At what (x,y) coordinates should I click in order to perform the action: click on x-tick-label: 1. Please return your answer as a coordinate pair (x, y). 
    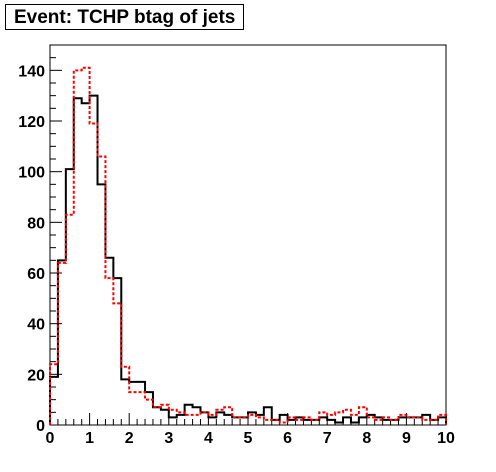
    Looking at the image, I should click on (89, 438).